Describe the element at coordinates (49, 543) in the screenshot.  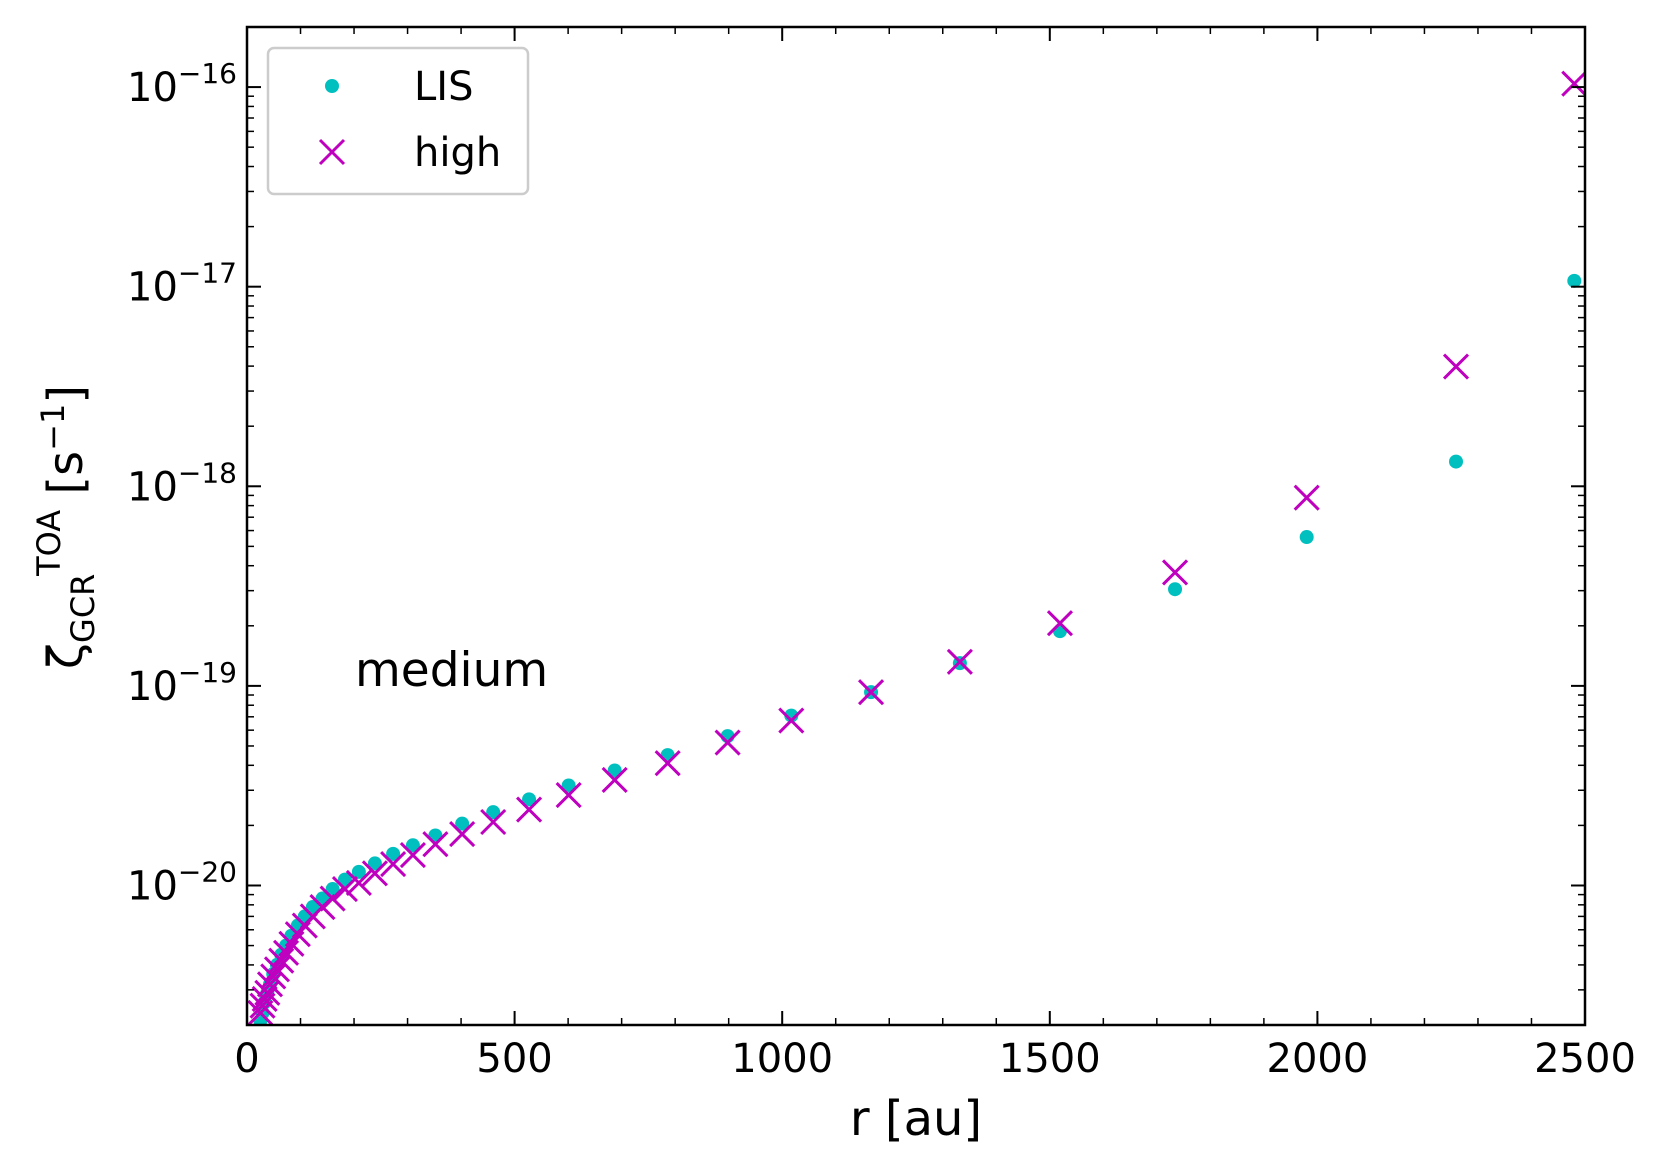
I see `y-axis-label-part: TOA` at that location.